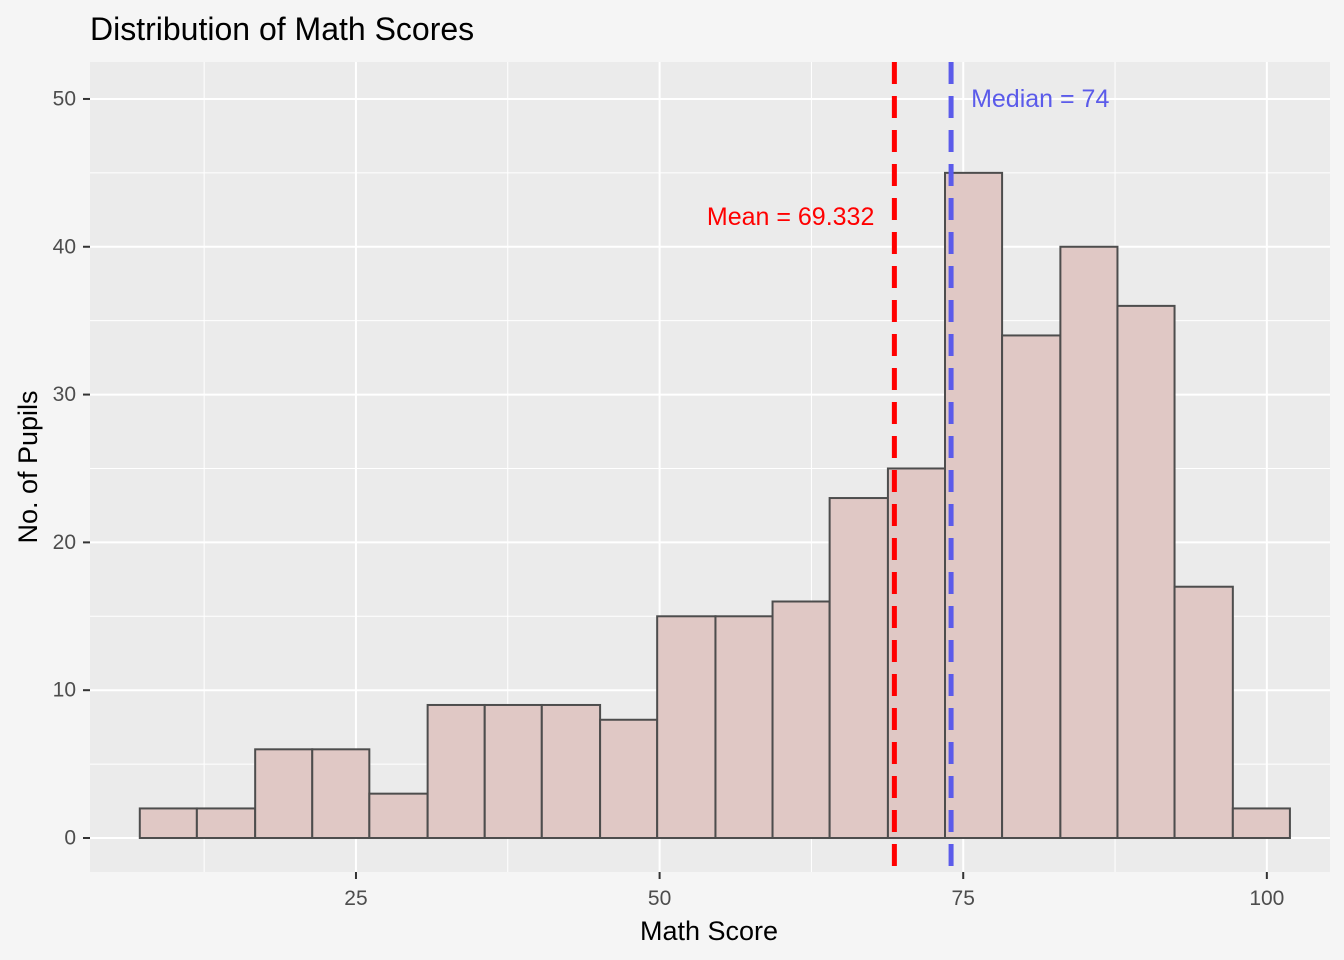  I want to click on x-tick-label: 100, so click(1266, 898).